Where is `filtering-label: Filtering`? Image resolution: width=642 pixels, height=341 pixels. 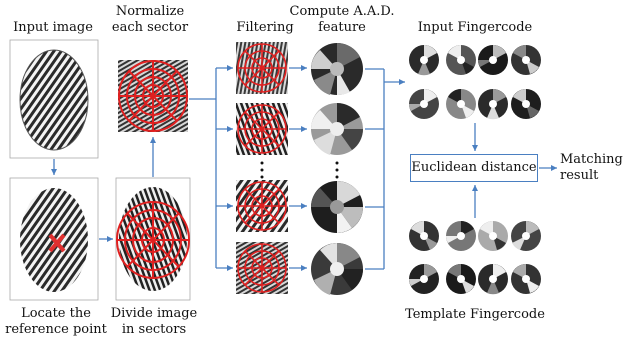
filtering-label: Filtering is located at coordinates (265, 27).